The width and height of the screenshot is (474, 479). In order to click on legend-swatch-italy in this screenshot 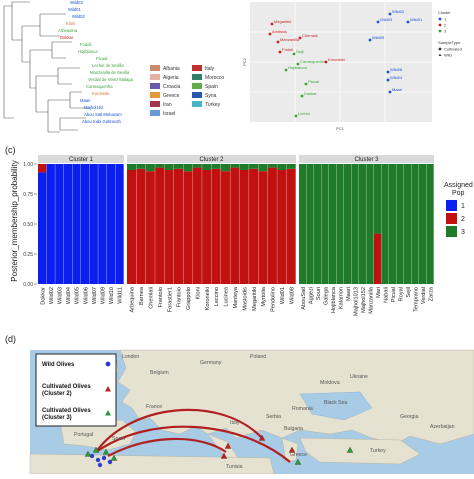, I will do `click(197, 68)`.